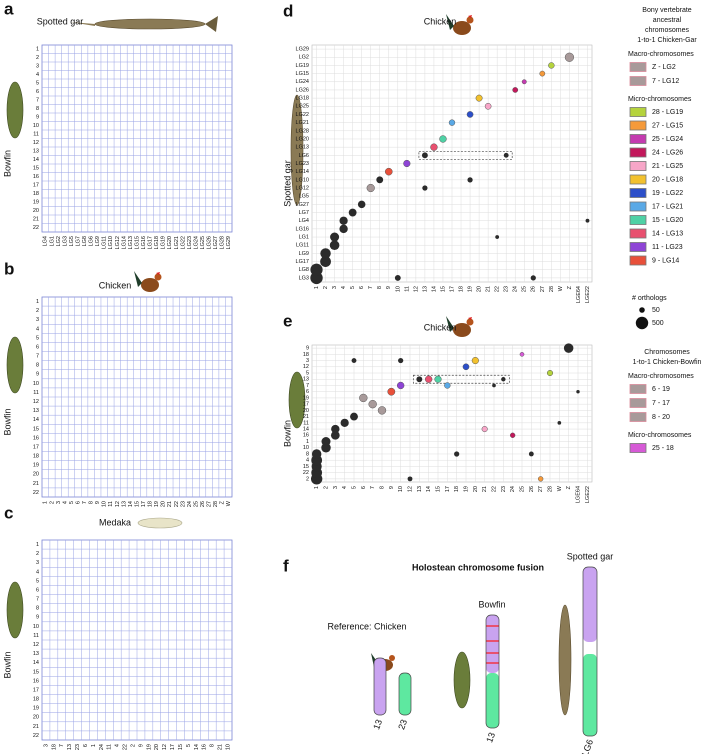 The width and height of the screenshot is (706, 754). Describe the element at coordinates (485, 489) in the screenshot. I see `x-tick-label: 21` at that location.